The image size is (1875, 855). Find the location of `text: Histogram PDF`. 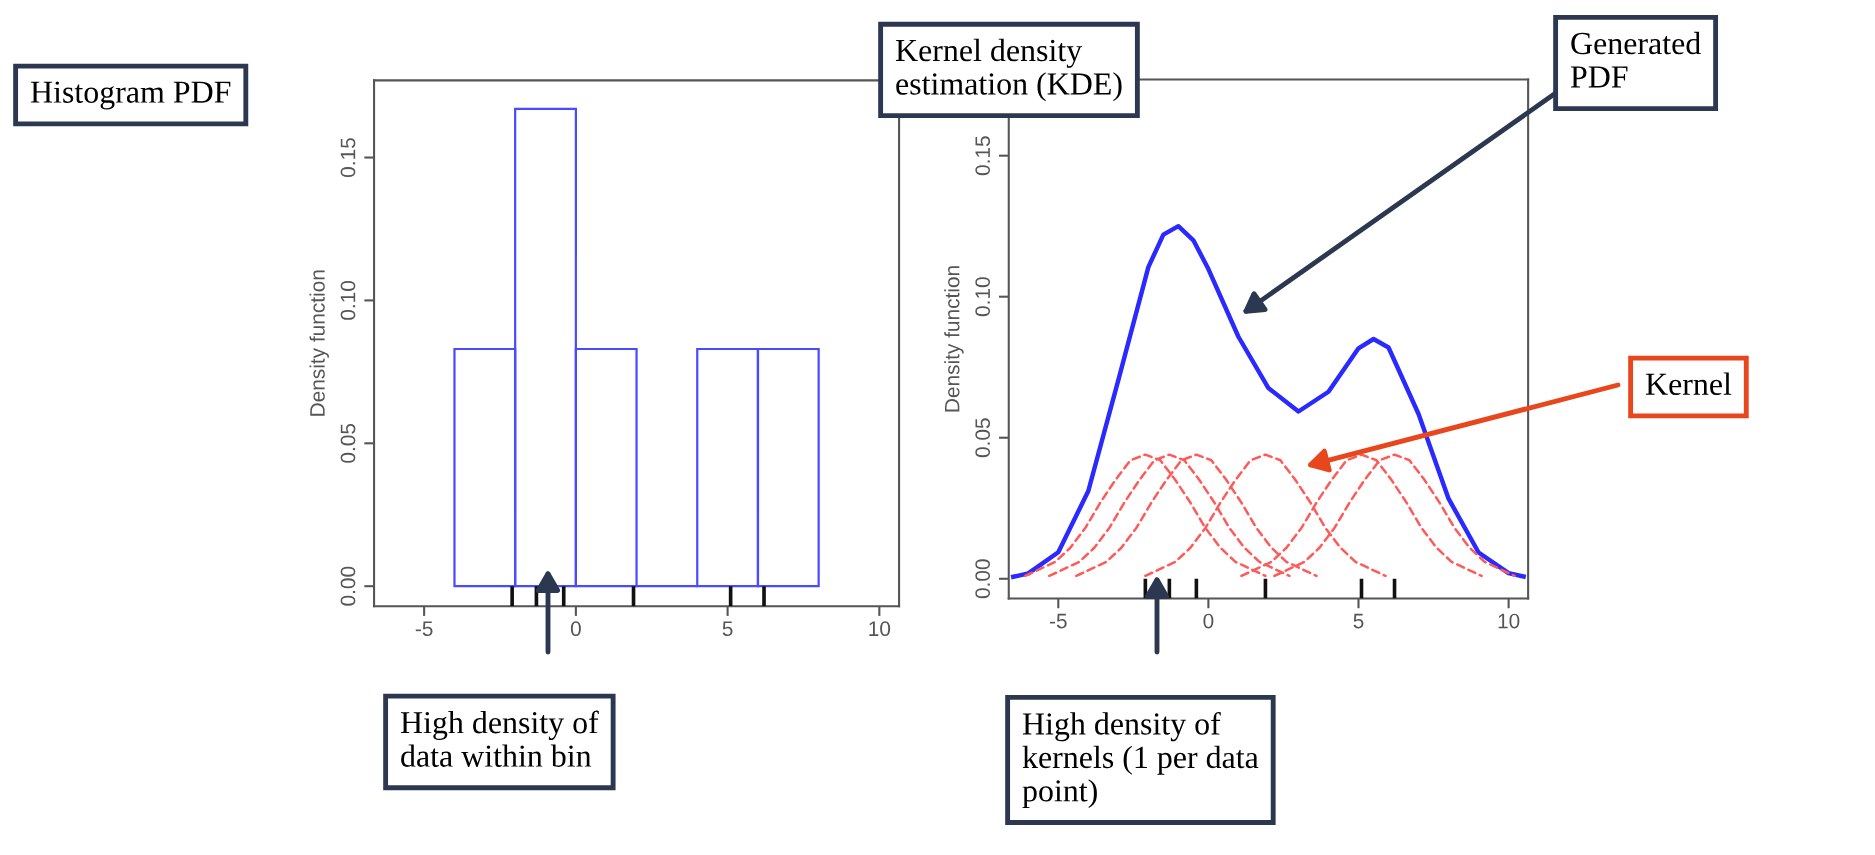

text: Histogram PDF is located at coordinates (130, 95).